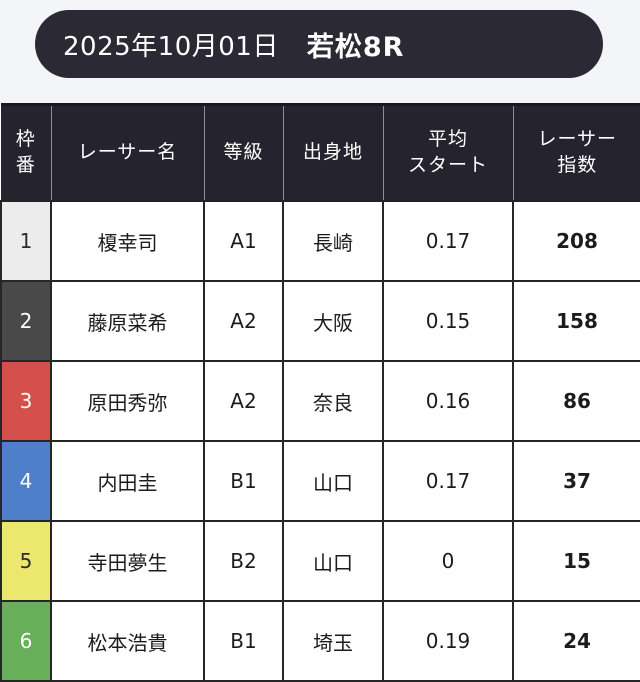 This screenshot has width=640, height=682. What do you see at coordinates (576, 561) in the screenshot?
I see `racer-index-cell: 15` at bounding box center [576, 561].